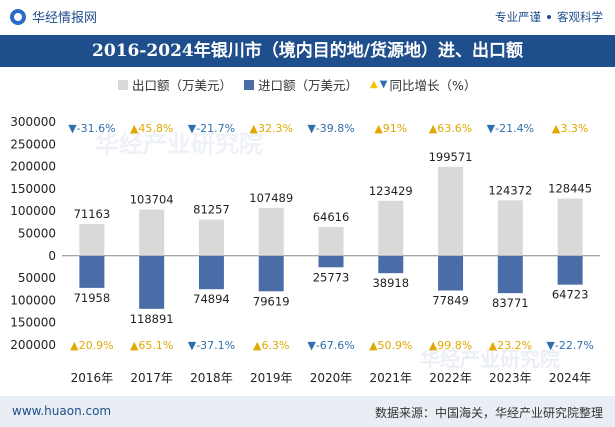 Image resolution: width=615 pixels, height=427 pixels. What do you see at coordinates (52, 256) in the screenshot?
I see `y-tick-label: 0` at bounding box center [52, 256].